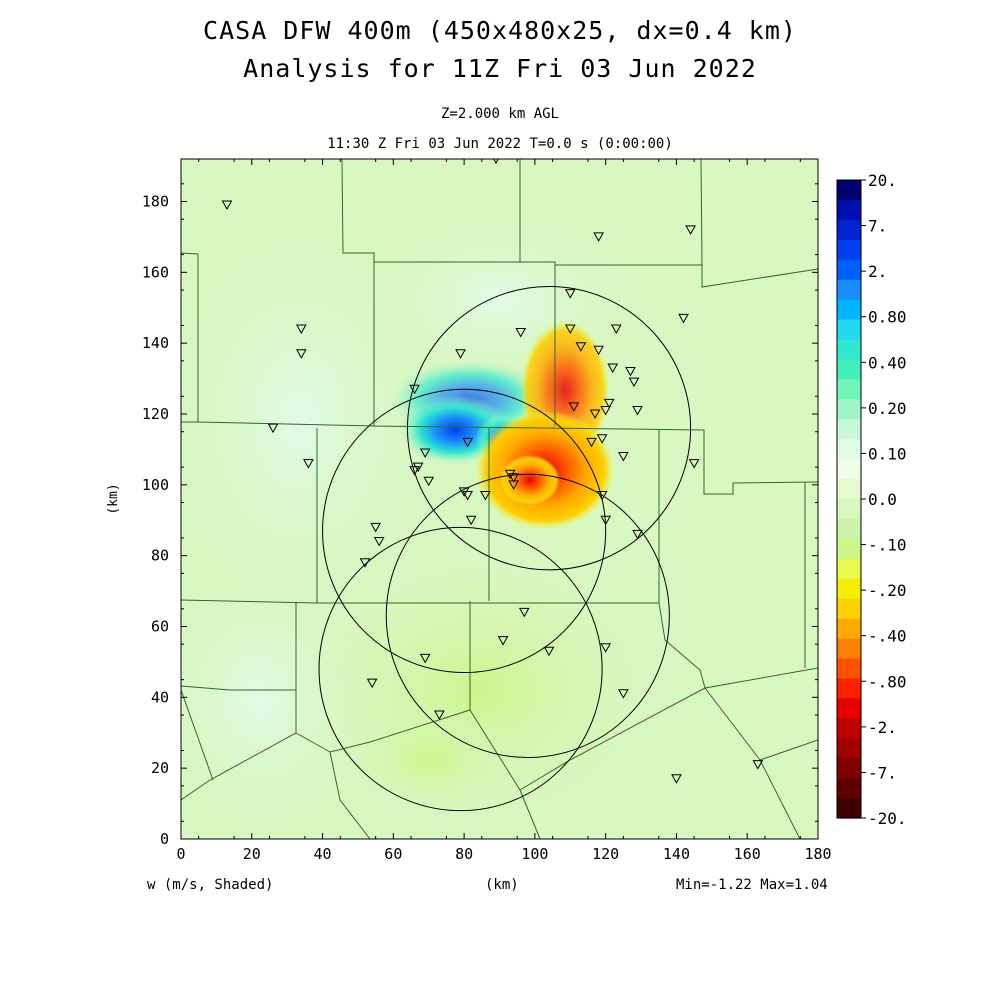  What do you see at coordinates (752, 885) in the screenshot?
I see `min-max-label: Min=-1.22 Max=1.04` at bounding box center [752, 885].